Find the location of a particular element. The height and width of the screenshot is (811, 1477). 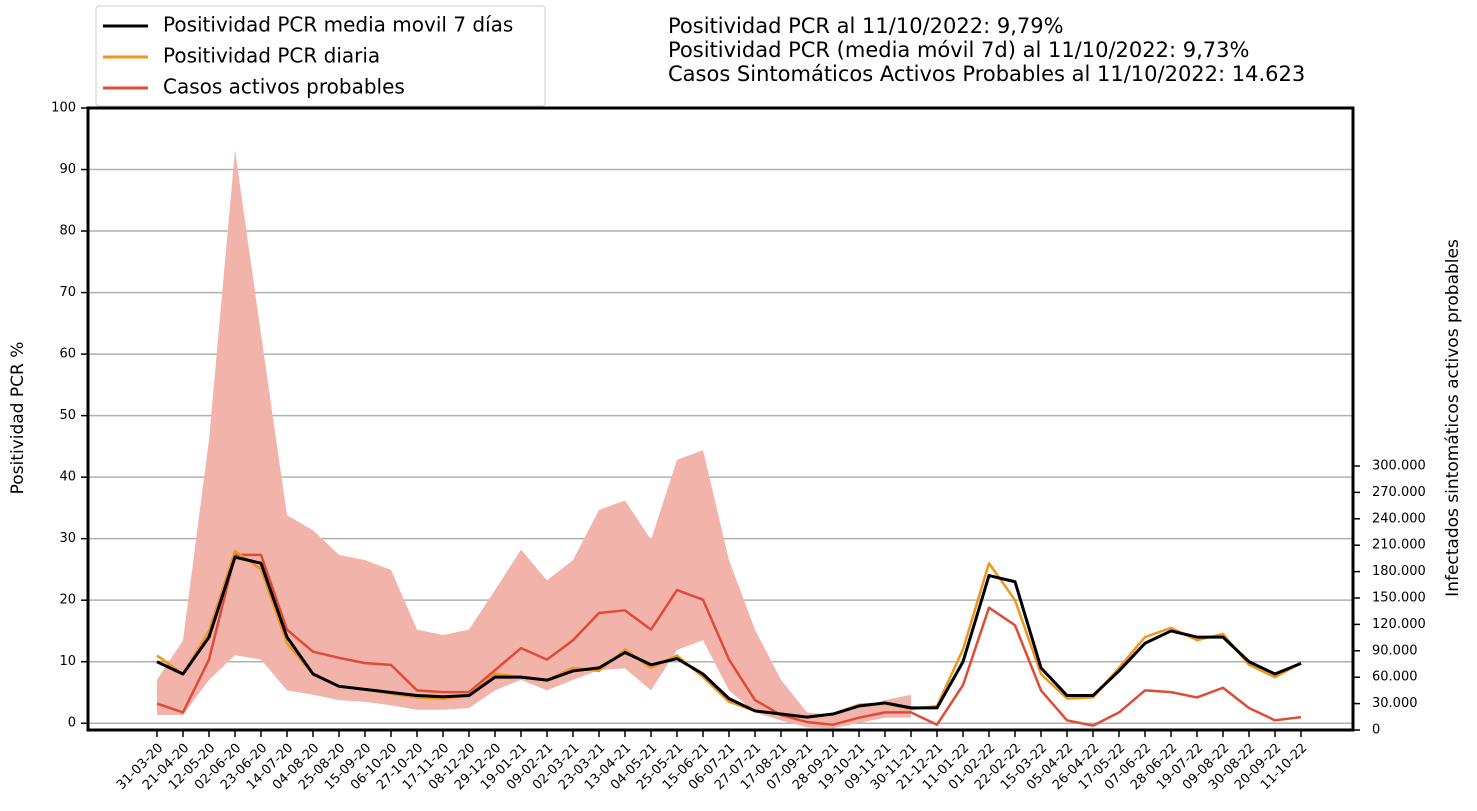

y-tick-label: 80 is located at coordinates (67, 231).